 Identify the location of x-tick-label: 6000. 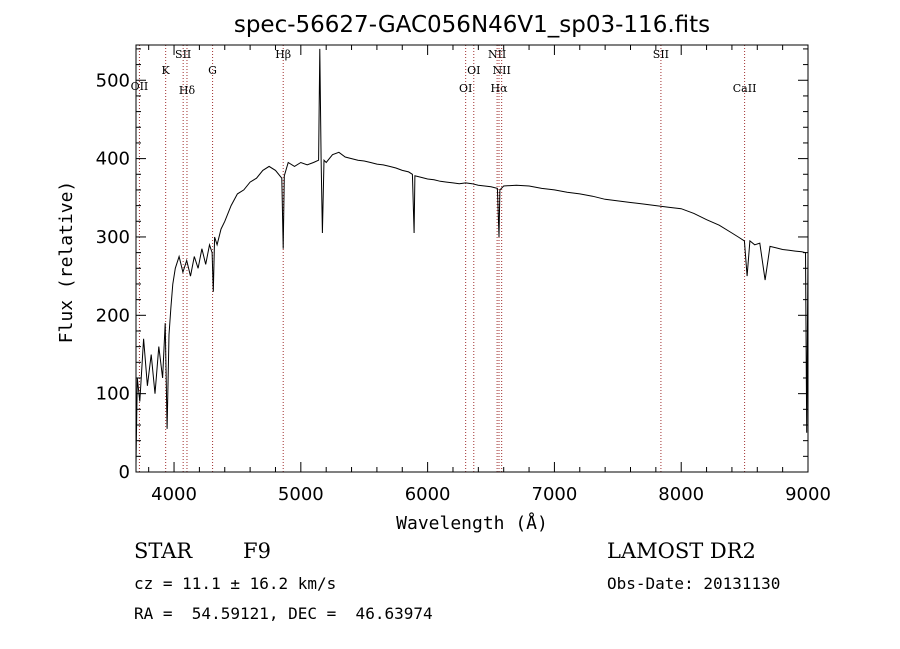
(428, 494).